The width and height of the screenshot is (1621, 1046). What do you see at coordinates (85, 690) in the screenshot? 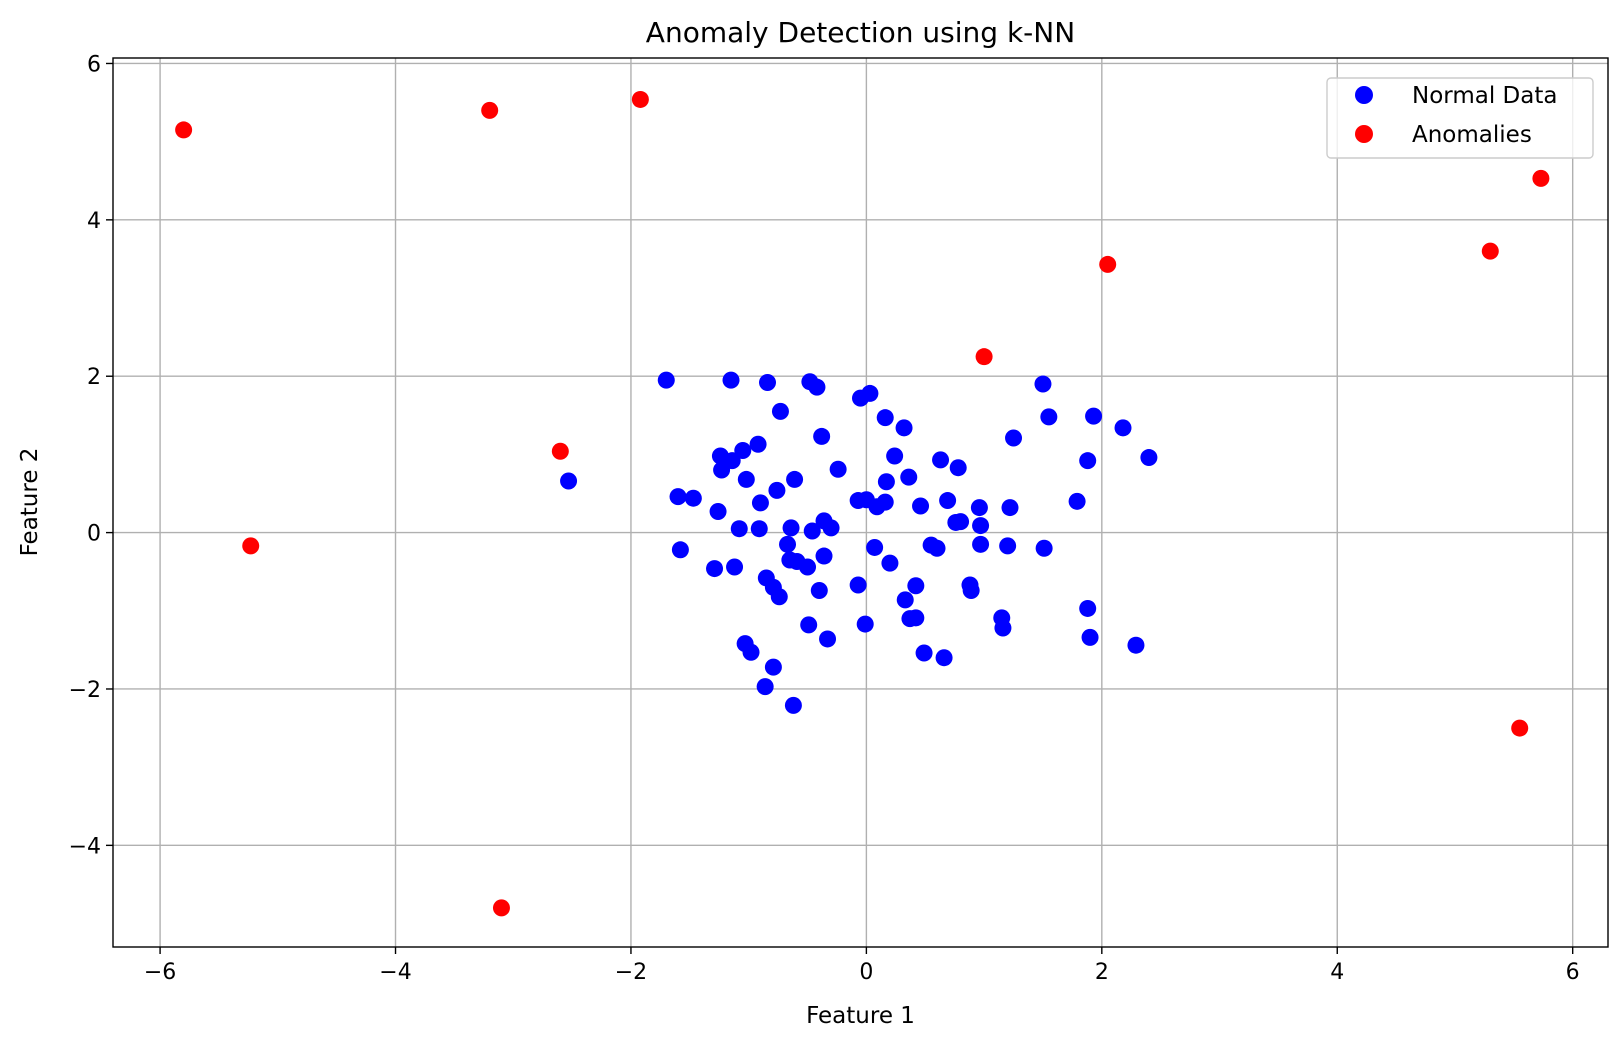
I see `y-tick-label: −2` at bounding box center [85, 690].